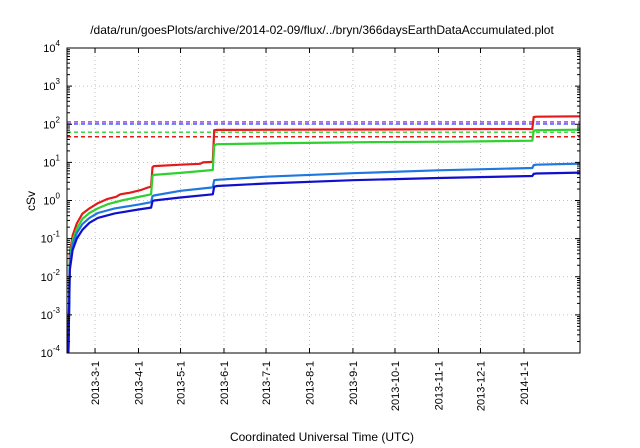 This screenshot has width=640, height=448. Describe the element at coordinates (58, 81) in the screenshot. I see `y-tick-exponent: 3` at that location.